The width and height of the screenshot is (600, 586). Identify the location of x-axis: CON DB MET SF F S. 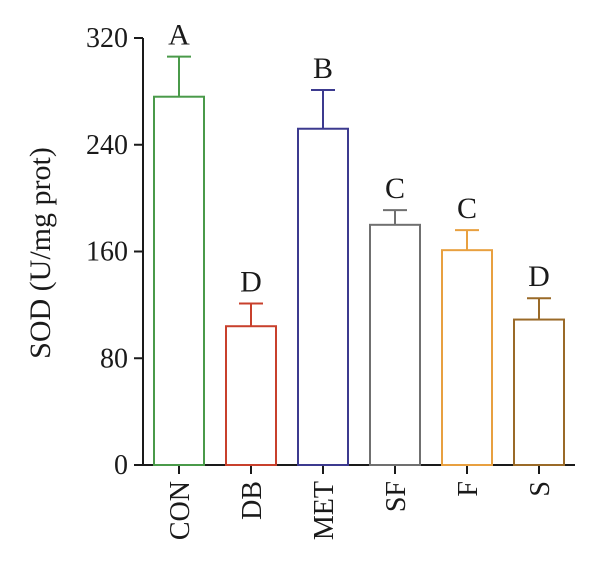
(359, 502).